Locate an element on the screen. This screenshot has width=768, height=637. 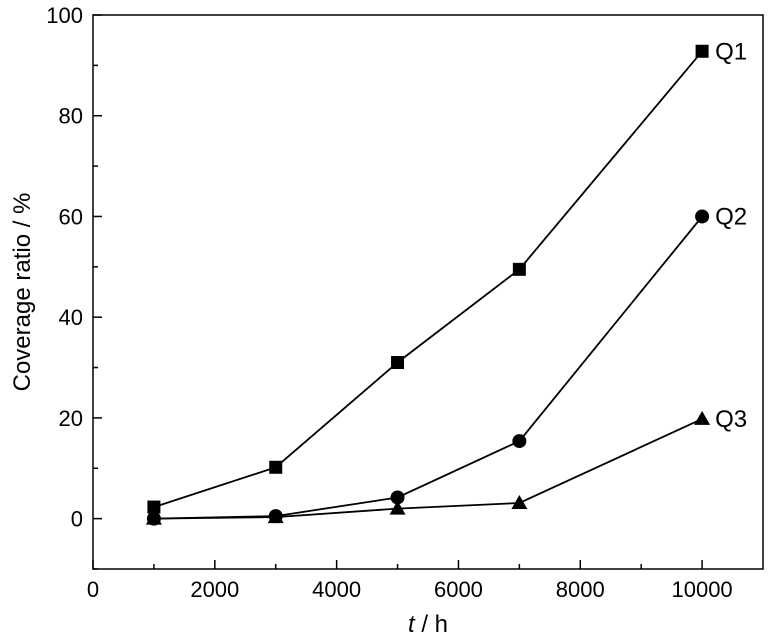
x-tick-label: 6000 is located at coordinates (458, 589).